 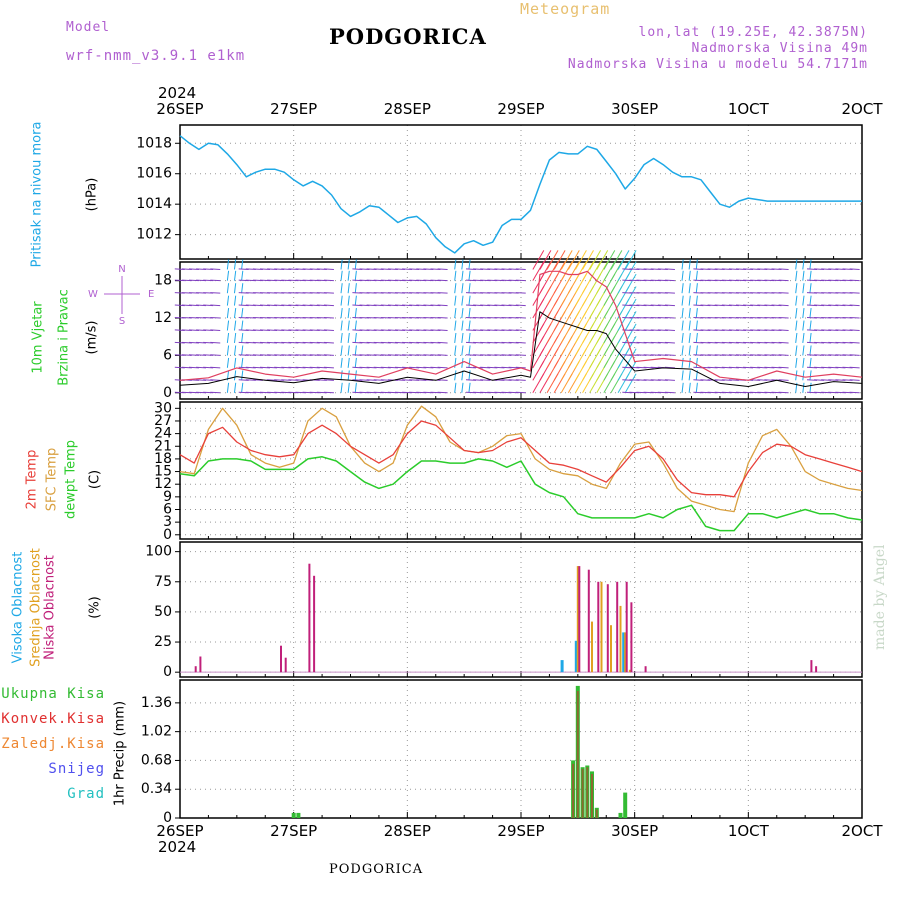 I want to click on precip-bar-total, so click(x=293, y=815).